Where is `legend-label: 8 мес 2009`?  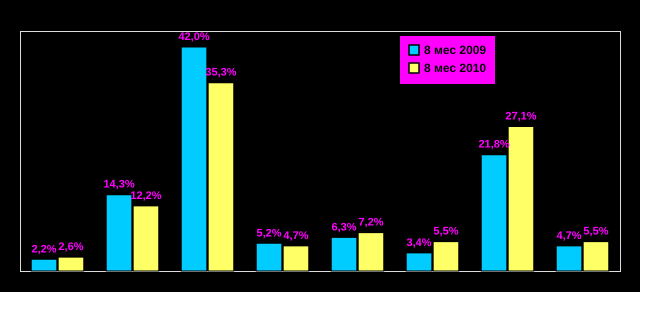
legend-label: 8 мес 2009 is located at coordinates (455, 50).